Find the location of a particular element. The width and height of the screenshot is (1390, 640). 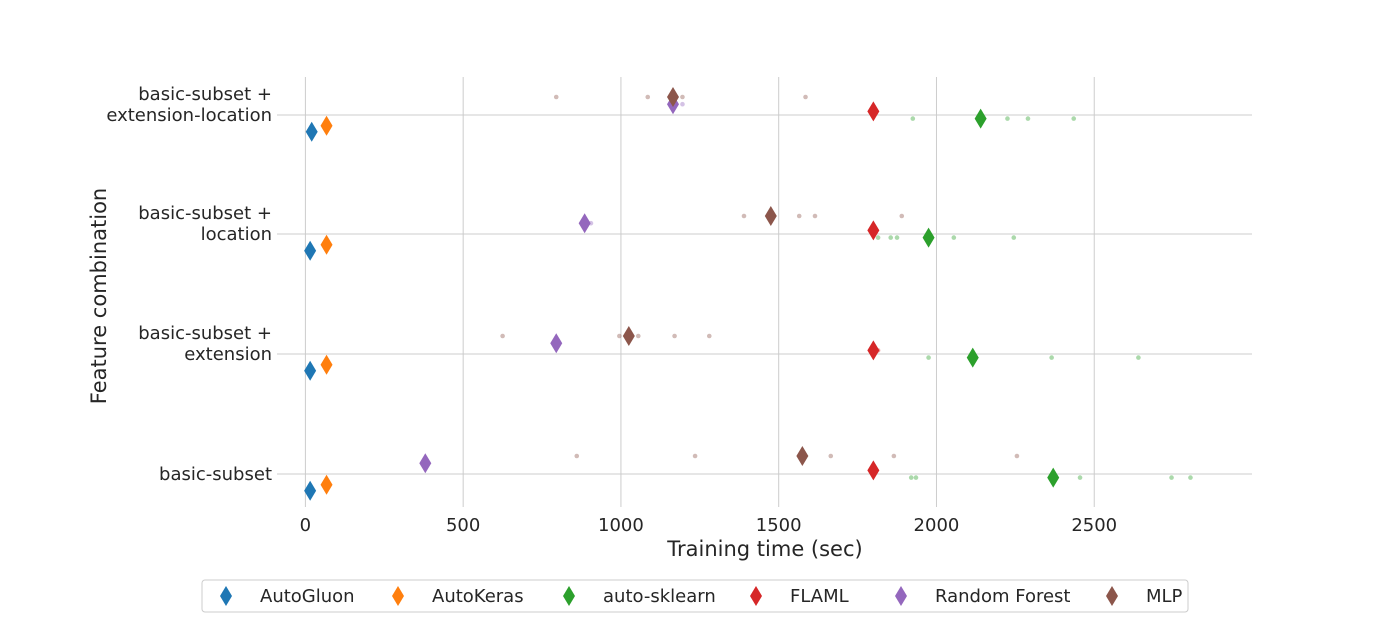

x-tick-label: 2000 is located at coordinates (937, 525).